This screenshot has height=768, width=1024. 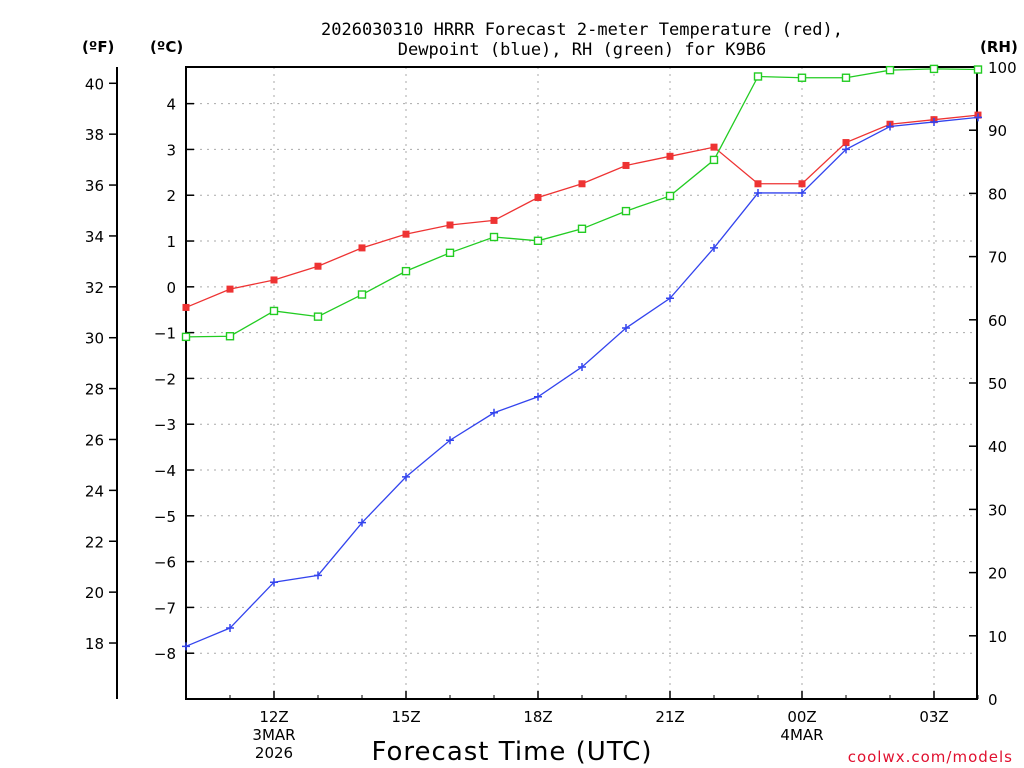 I want to click on fahrenheit-tick-label: 20, so click(x=94, y=593).